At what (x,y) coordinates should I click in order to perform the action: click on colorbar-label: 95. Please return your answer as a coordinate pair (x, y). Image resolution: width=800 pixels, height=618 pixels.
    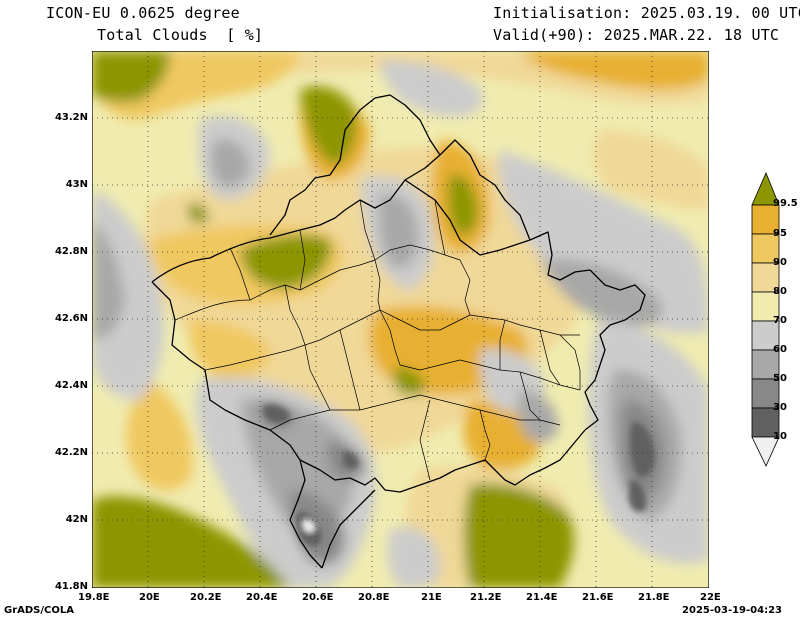
    Looking at the image, I should click on (780, 233).